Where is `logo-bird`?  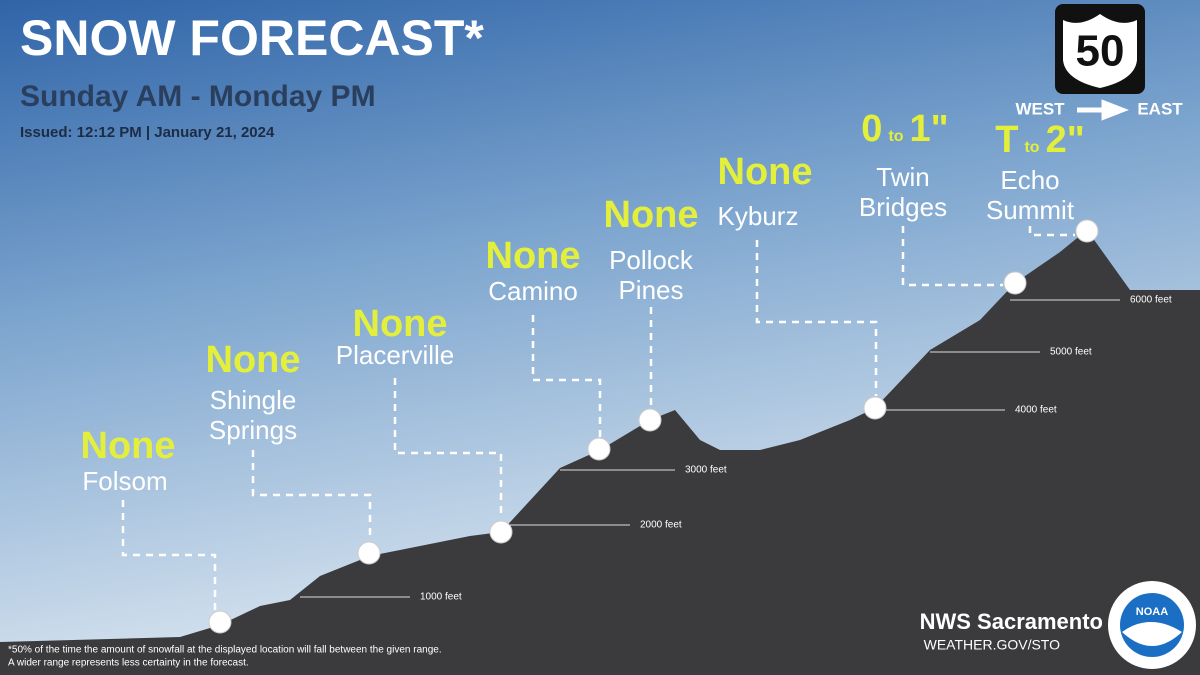
logo-bird is located at coordinates (1152, 634).